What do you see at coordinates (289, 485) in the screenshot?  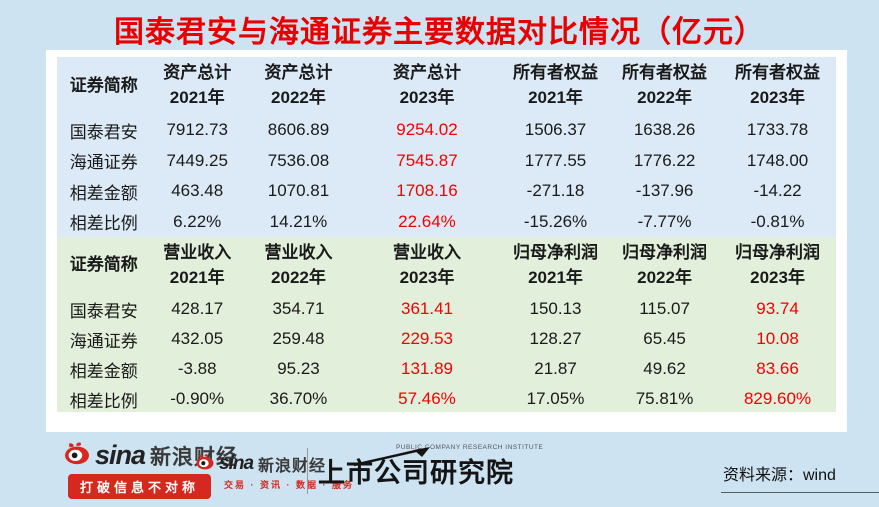 I see `sina-services-tagline: 交易 · 资讯 · 数据 · 服务` at bounding box center [289, 485].